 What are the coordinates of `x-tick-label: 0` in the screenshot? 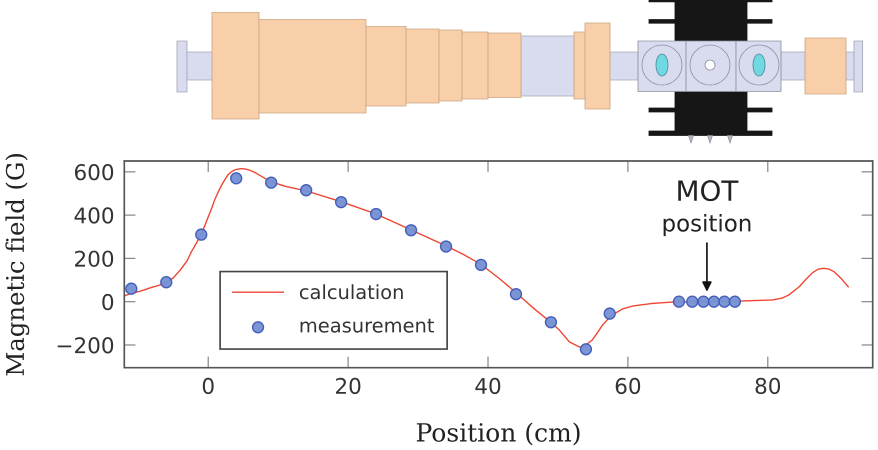 It's located at (208, 386).